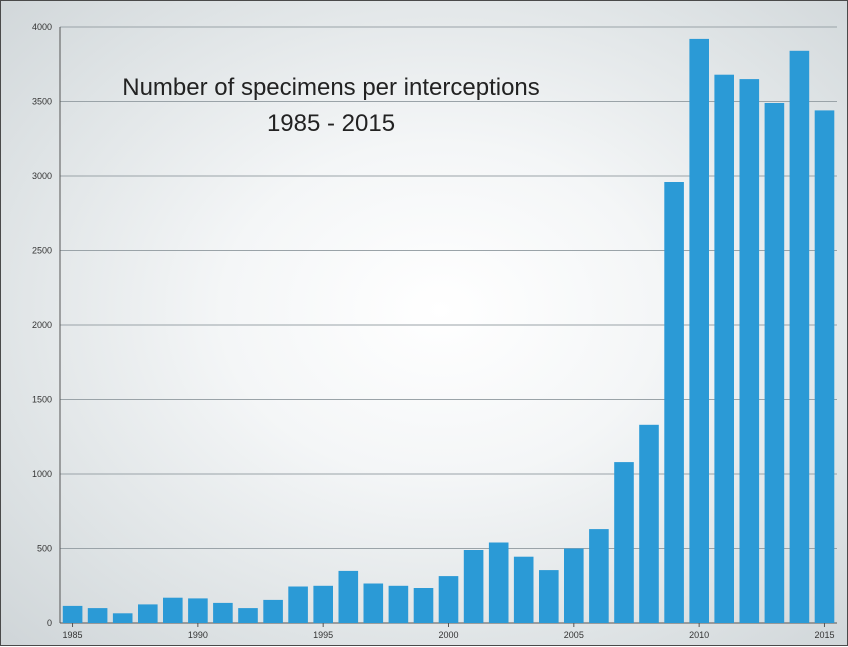  Describe the element at coordinates (824, 366) in the screenshot. I see `bar-2015` at that location.